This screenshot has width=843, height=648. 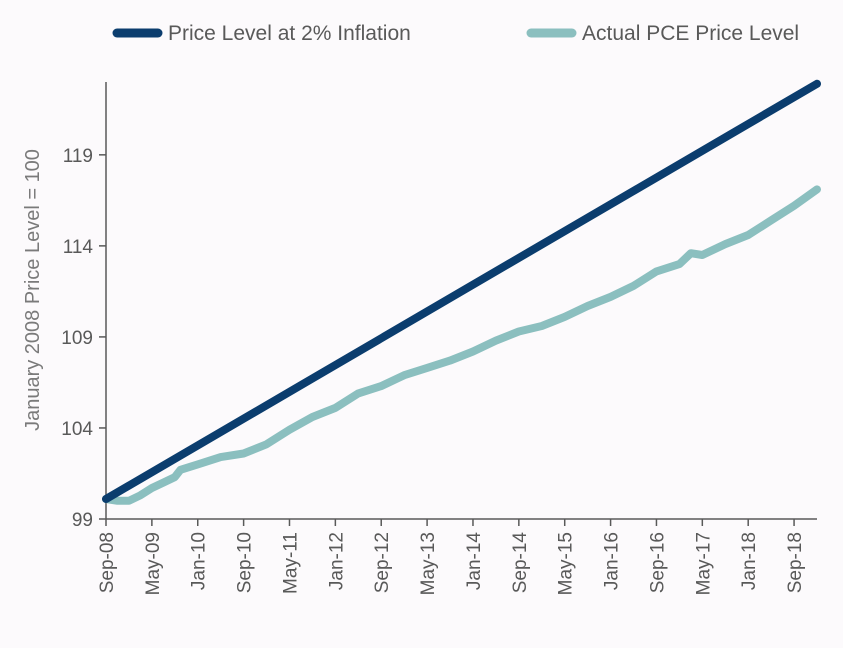 What do you see at coordinates (199, 561) in the screenshot?
I see `x-tick-label: Jan-10` at bounding box center [199, 561].